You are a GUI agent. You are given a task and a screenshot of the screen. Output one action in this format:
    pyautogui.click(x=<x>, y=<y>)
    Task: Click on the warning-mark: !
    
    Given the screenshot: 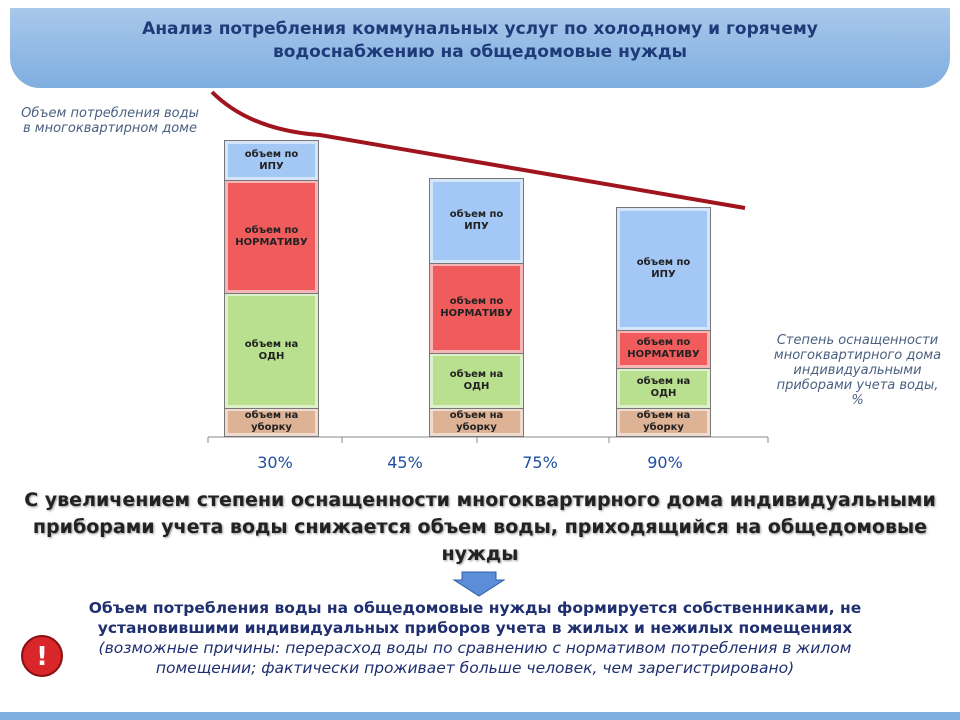 What is the action you would take?
    pyautogui.click(x=42, y=657)
    